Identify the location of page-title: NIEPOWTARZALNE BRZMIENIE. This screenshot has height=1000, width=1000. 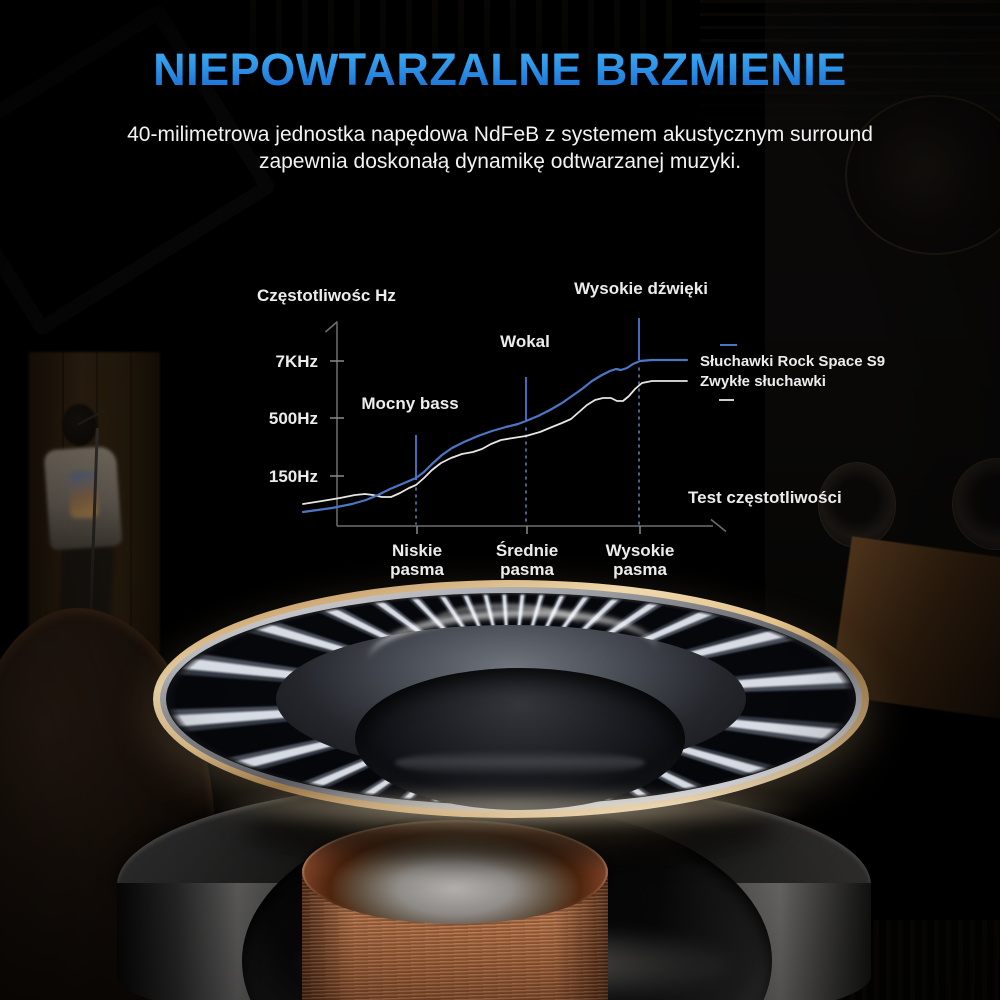
(500, 70).